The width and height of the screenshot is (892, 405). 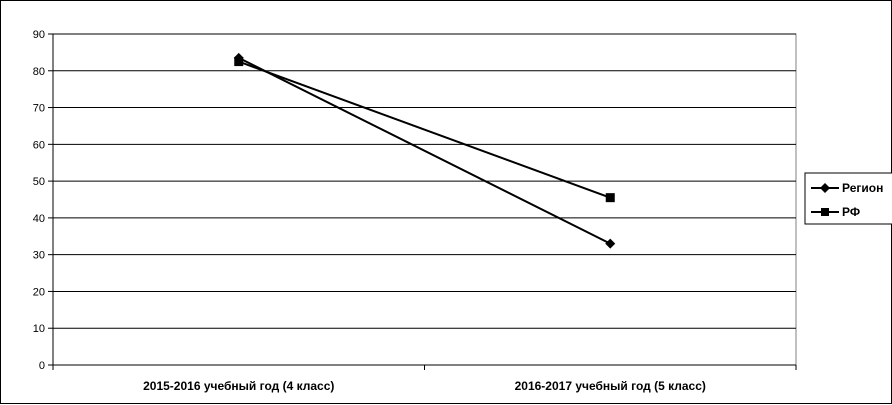 What do you see at coordinates (39, 329) in the screenshot?
I see `y-tick-label: 10` at bounding box center [39, 329].